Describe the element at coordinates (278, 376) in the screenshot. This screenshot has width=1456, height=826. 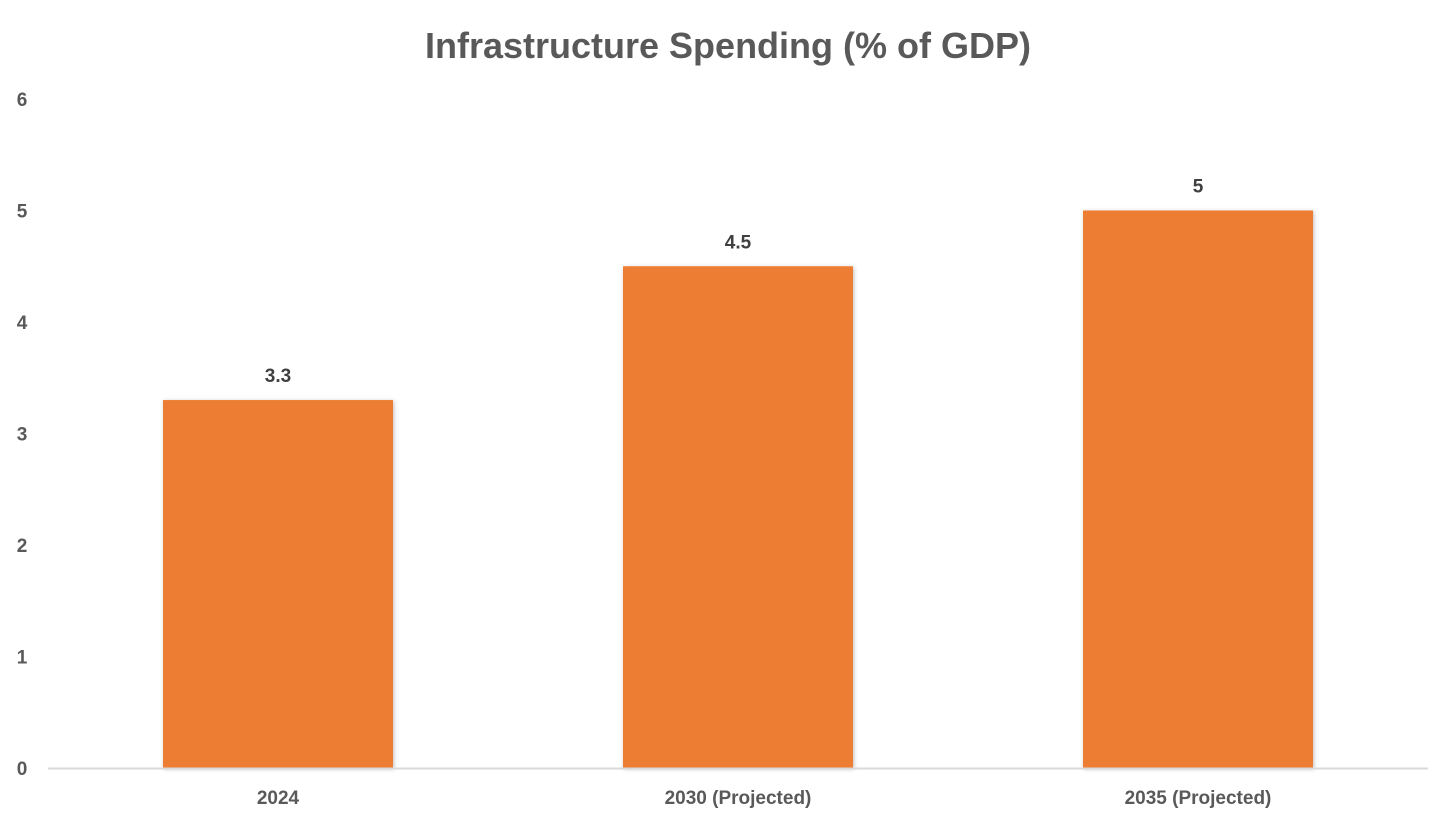
I see `data-label: 3.3` at that location.